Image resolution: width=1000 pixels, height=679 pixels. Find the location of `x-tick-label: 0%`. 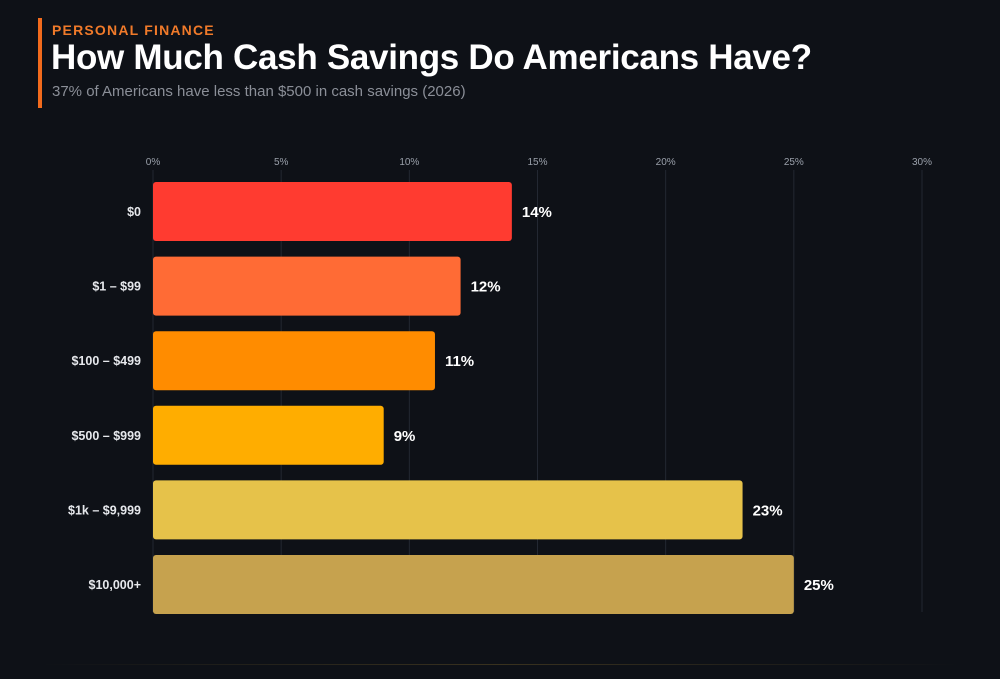

x-tick-label: 0% is located at coordinates (153, 162).